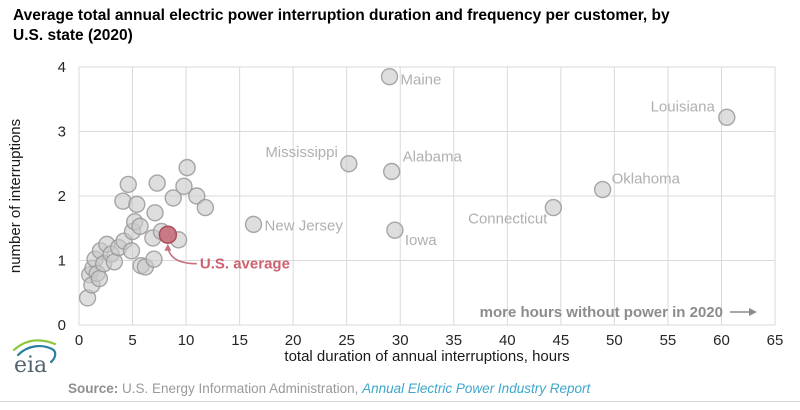 Image resolution: width=800 pixels, height=410 pixels. What do you see at coordinates (245, 264) in the screenshot?
I see `us-average-label: U.S. average` at bounding box center [245, 264].